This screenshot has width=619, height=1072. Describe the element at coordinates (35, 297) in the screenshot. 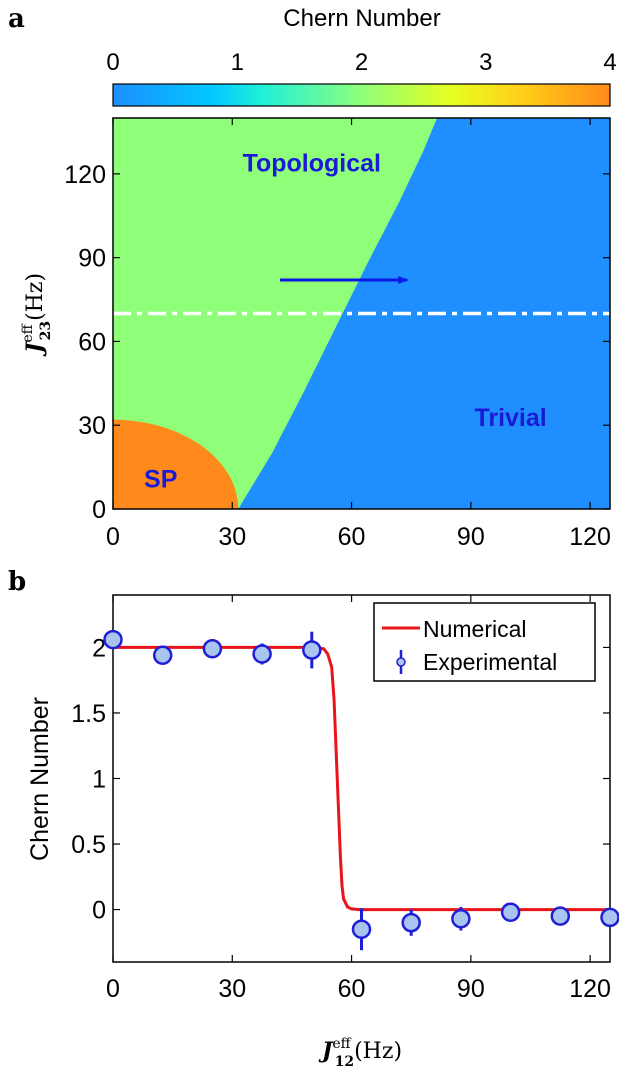

I see `ylabel-unit: (Hz)` at that location.